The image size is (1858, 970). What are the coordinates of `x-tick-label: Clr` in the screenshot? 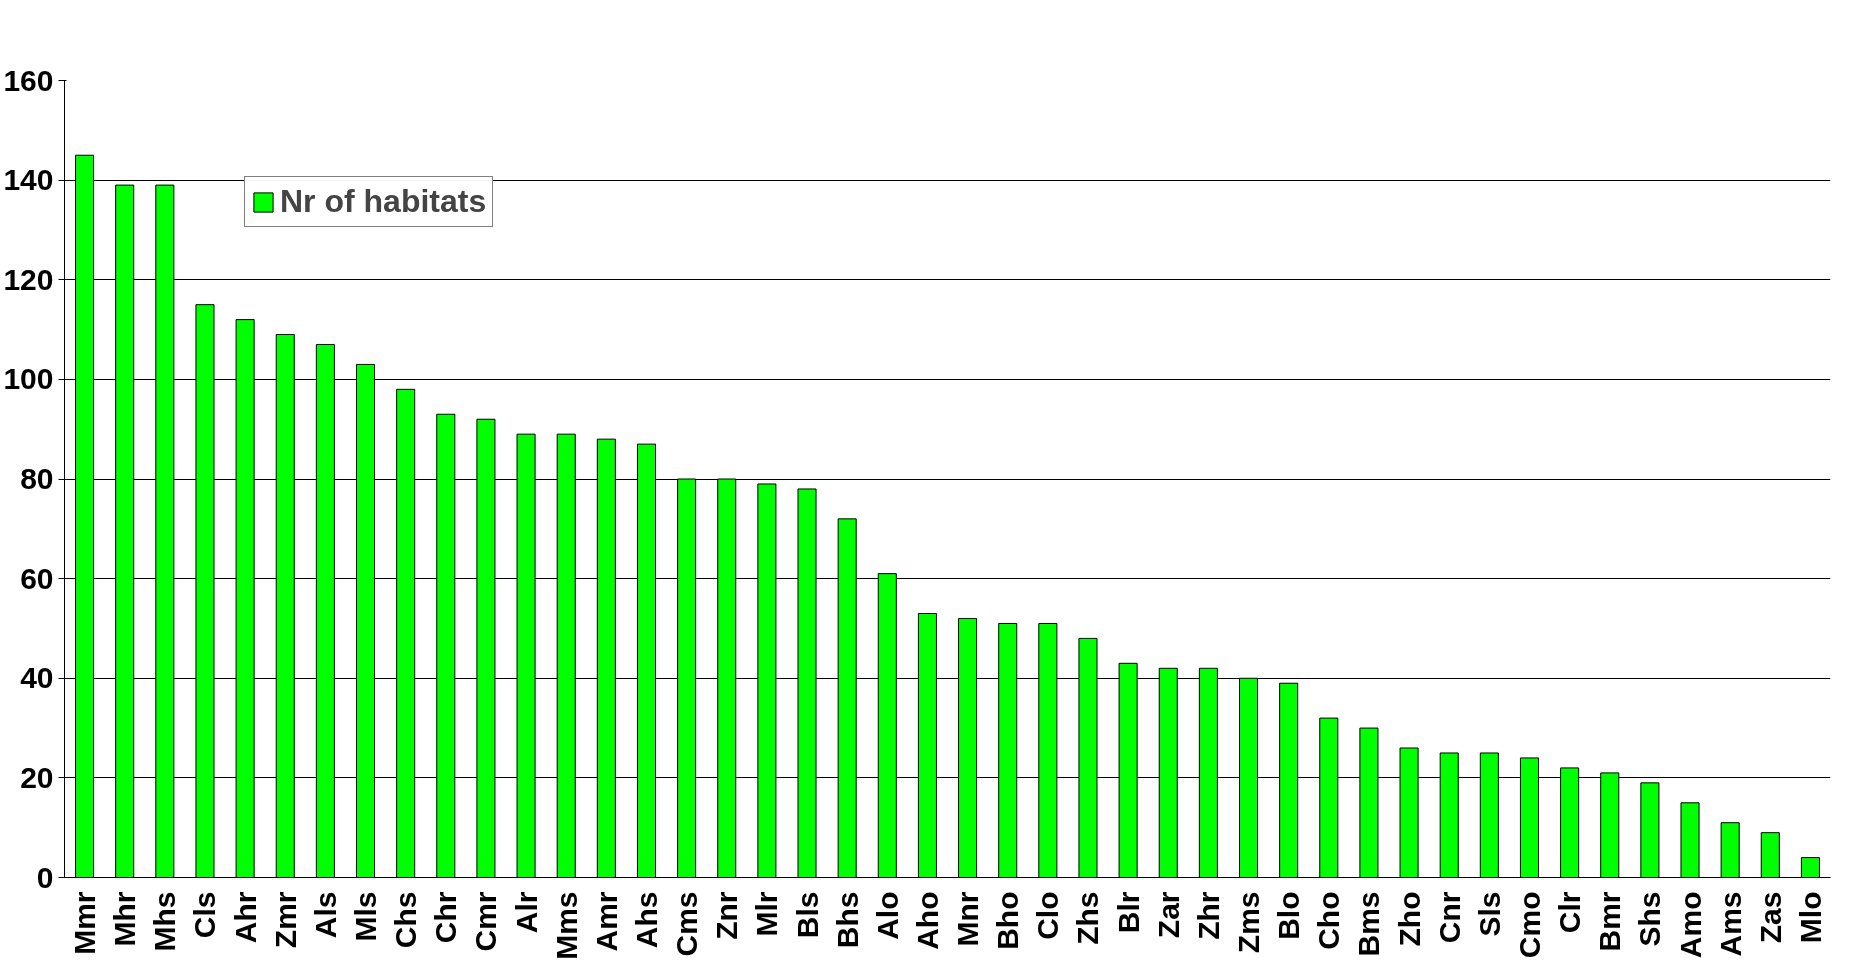 It's located at (1570, 912).